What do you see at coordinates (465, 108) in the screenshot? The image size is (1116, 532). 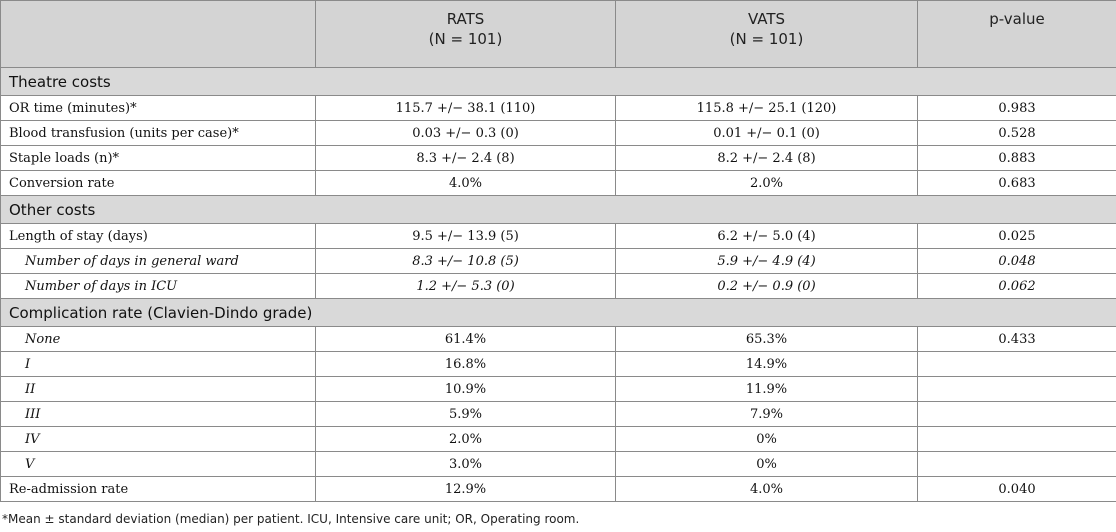 I see `rats-value: 115.7 +/− 38.1 (110)` at bounding box center [465, 108].